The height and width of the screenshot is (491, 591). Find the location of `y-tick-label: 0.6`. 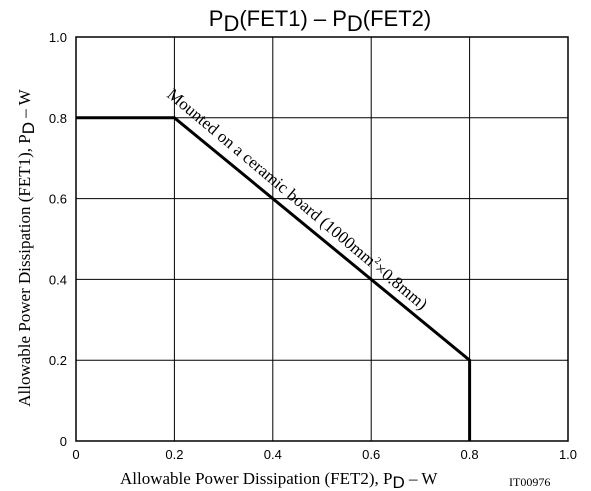

y-tick-label: 0.6 is located at coordinates (58, 199).